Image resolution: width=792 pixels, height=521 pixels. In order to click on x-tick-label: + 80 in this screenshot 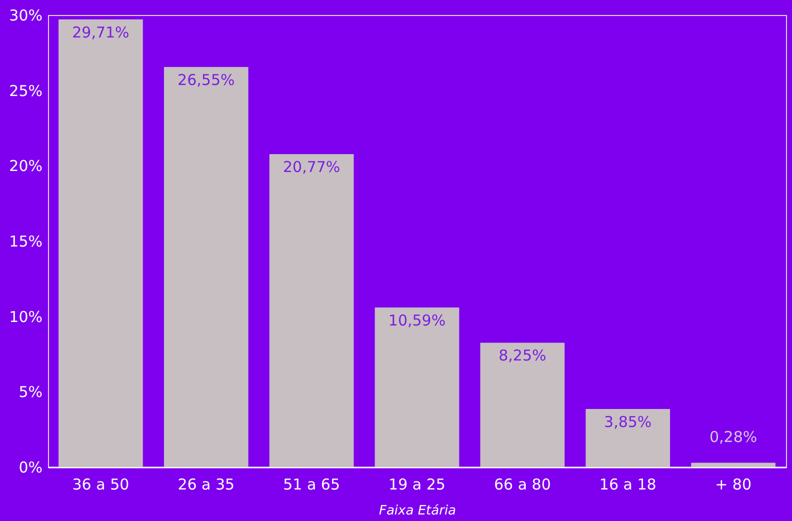, I will do `click(733, 485)`.